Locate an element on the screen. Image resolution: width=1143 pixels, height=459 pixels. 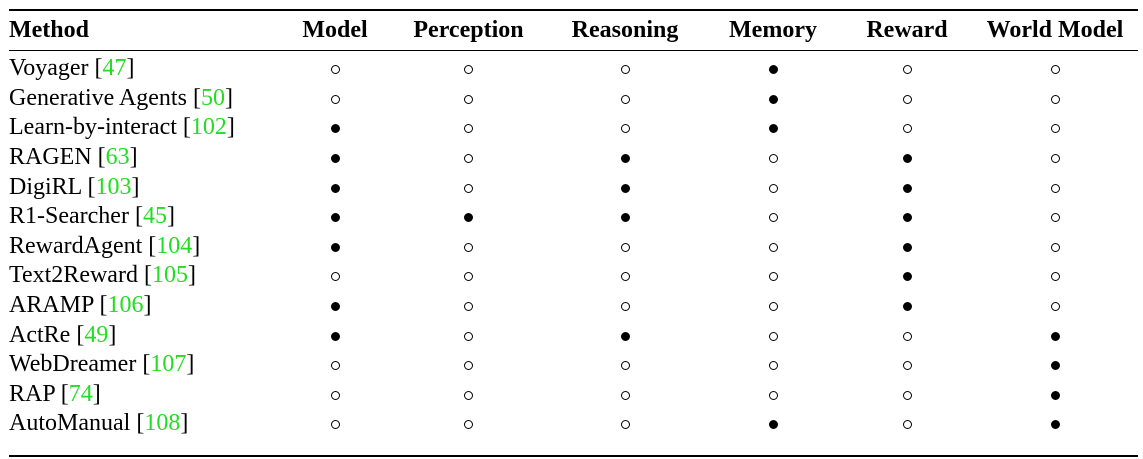
method-name-cell: R1-Searcher [45] is located at coordinates (144, 217).